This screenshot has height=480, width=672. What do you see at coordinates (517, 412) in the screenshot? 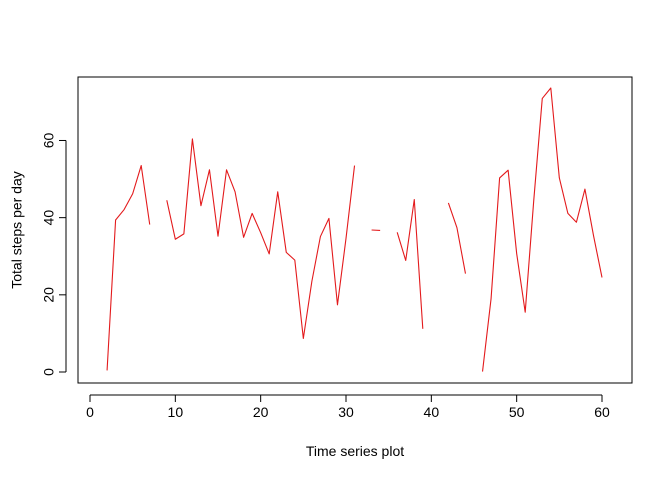
I see `x-tick-label: 50` at bounding box center [517, 412].